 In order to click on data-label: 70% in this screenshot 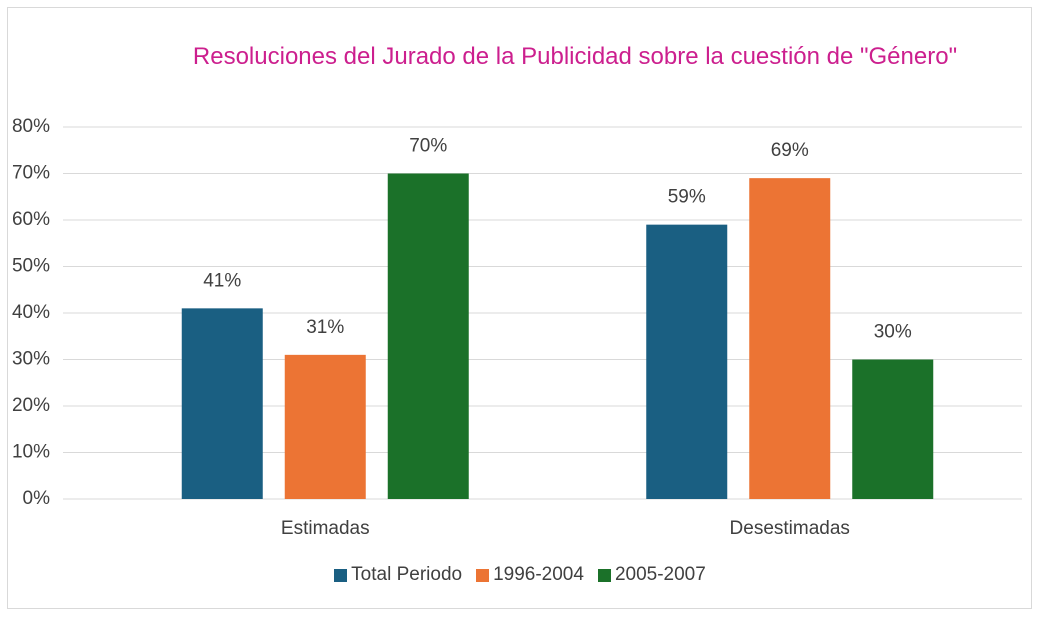, I will do `click(428, 146)`.